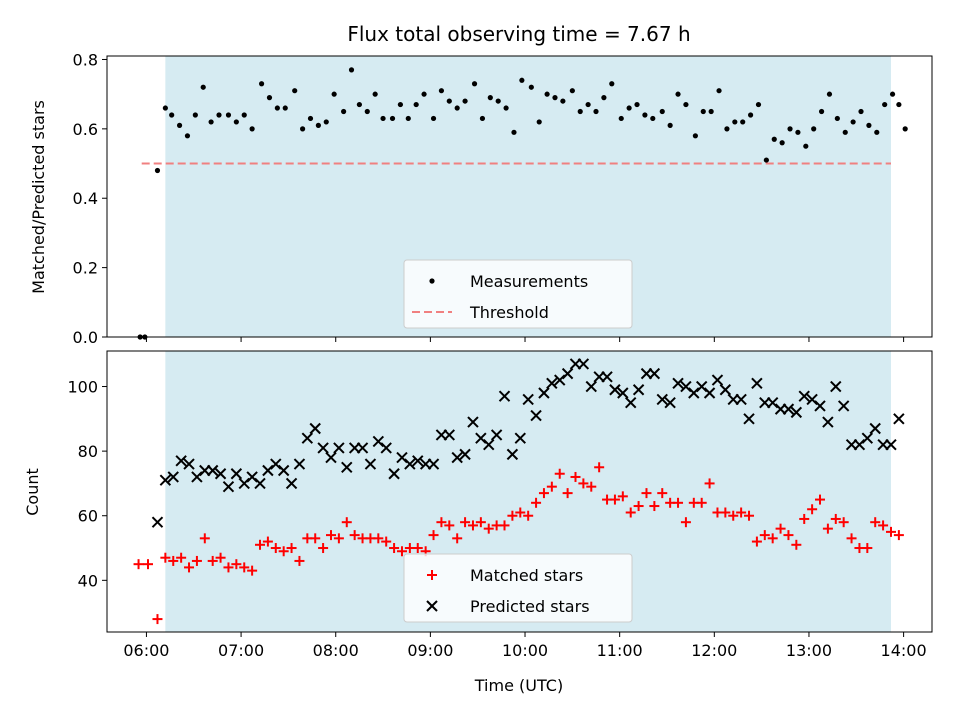 This screenshot has height=720, width=960. Describe the element at coordinates (525, 650) in the screenshot. I see `x-tick-label: 10:00` at that location.